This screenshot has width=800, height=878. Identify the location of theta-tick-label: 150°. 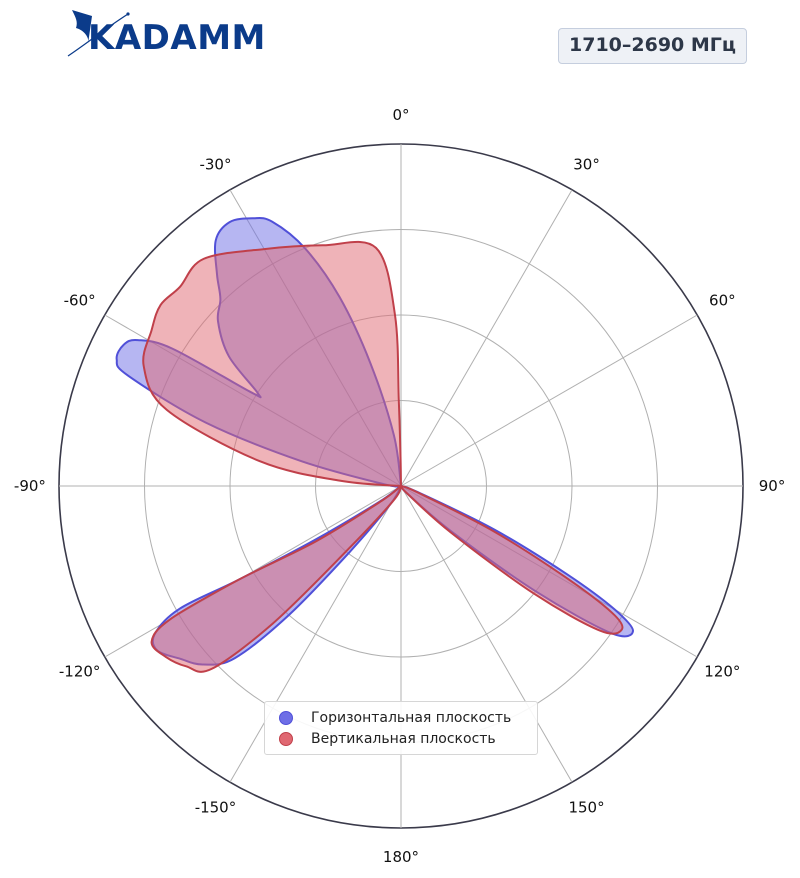
(586, 807).